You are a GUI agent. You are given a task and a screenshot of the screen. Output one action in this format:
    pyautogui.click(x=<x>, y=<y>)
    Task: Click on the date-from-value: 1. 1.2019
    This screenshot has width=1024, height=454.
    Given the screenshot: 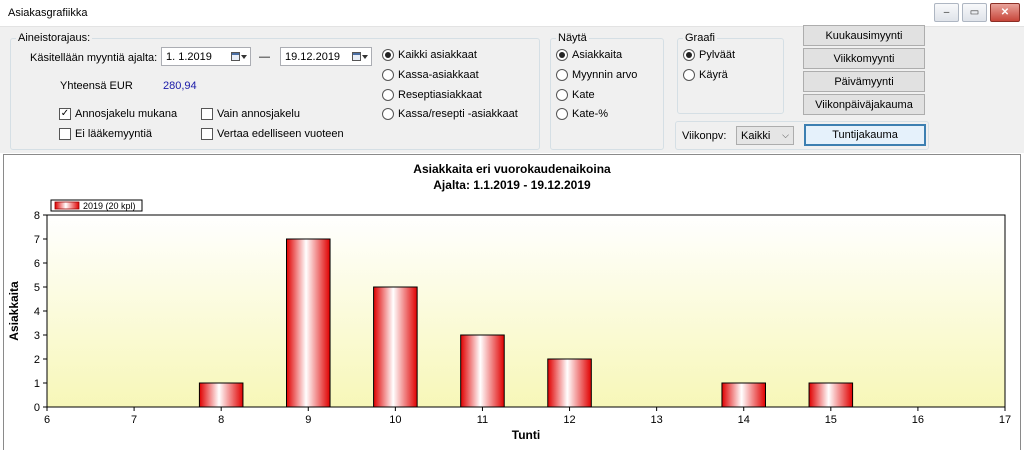 What is the action you would take?
    pyautogui.click(x=189, y=56)
    